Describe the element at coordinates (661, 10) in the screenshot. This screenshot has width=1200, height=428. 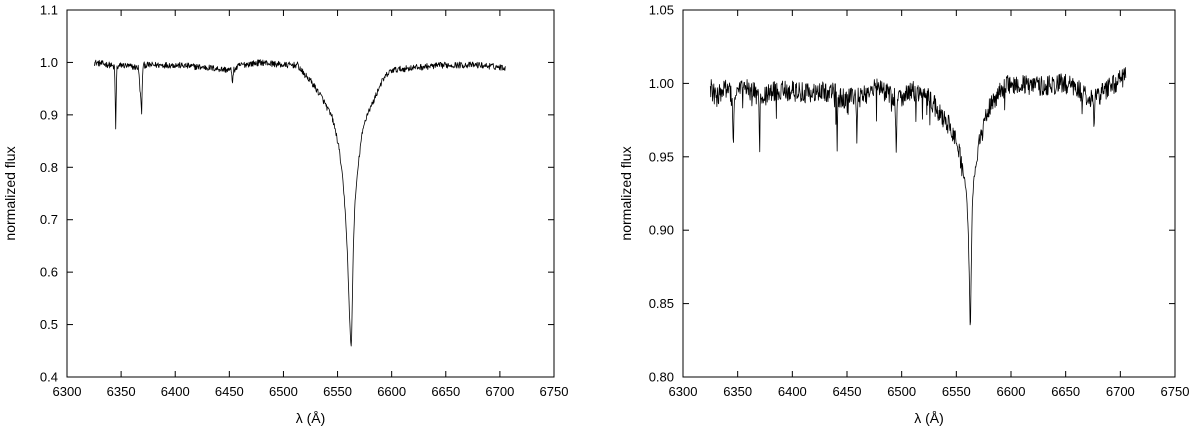
I see `y-tick-label: 1.05` at that location.